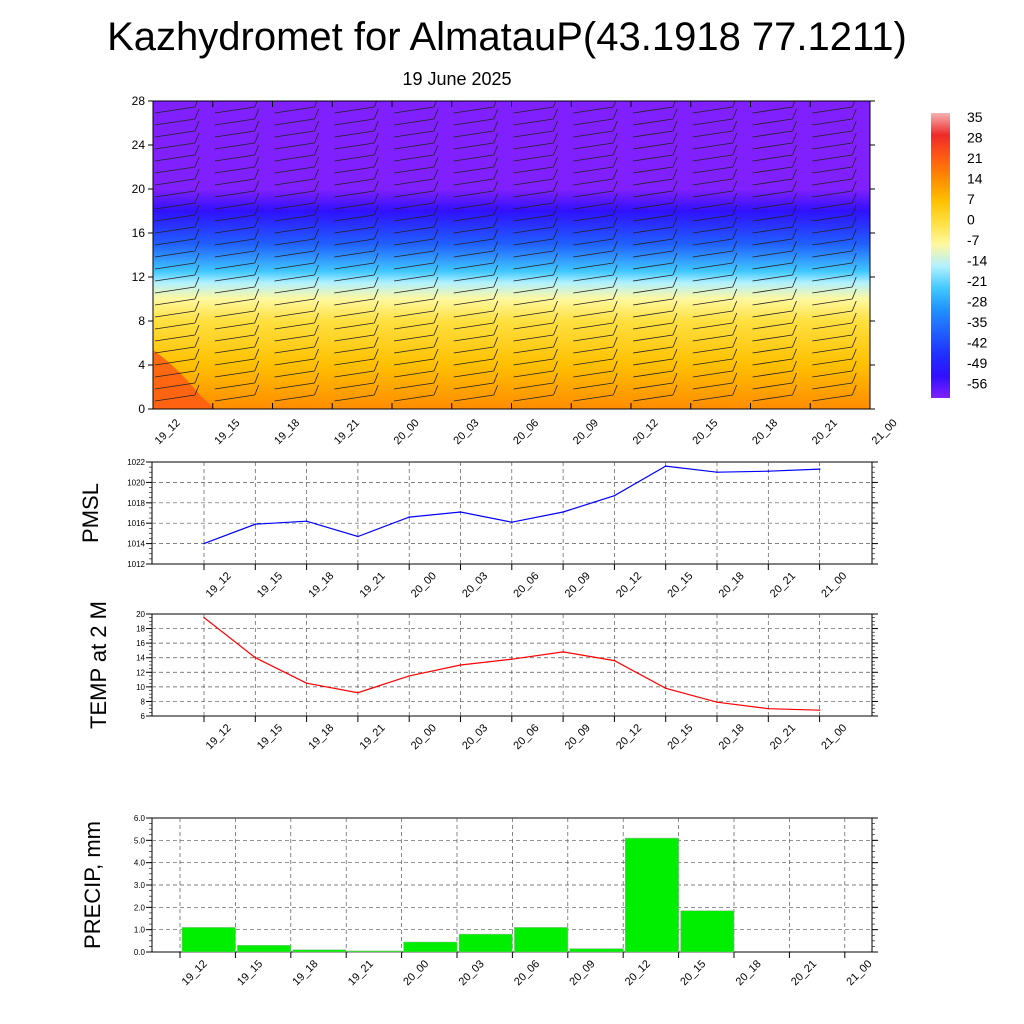  I want to click on colorbar-label: -28, so click(977, 302).